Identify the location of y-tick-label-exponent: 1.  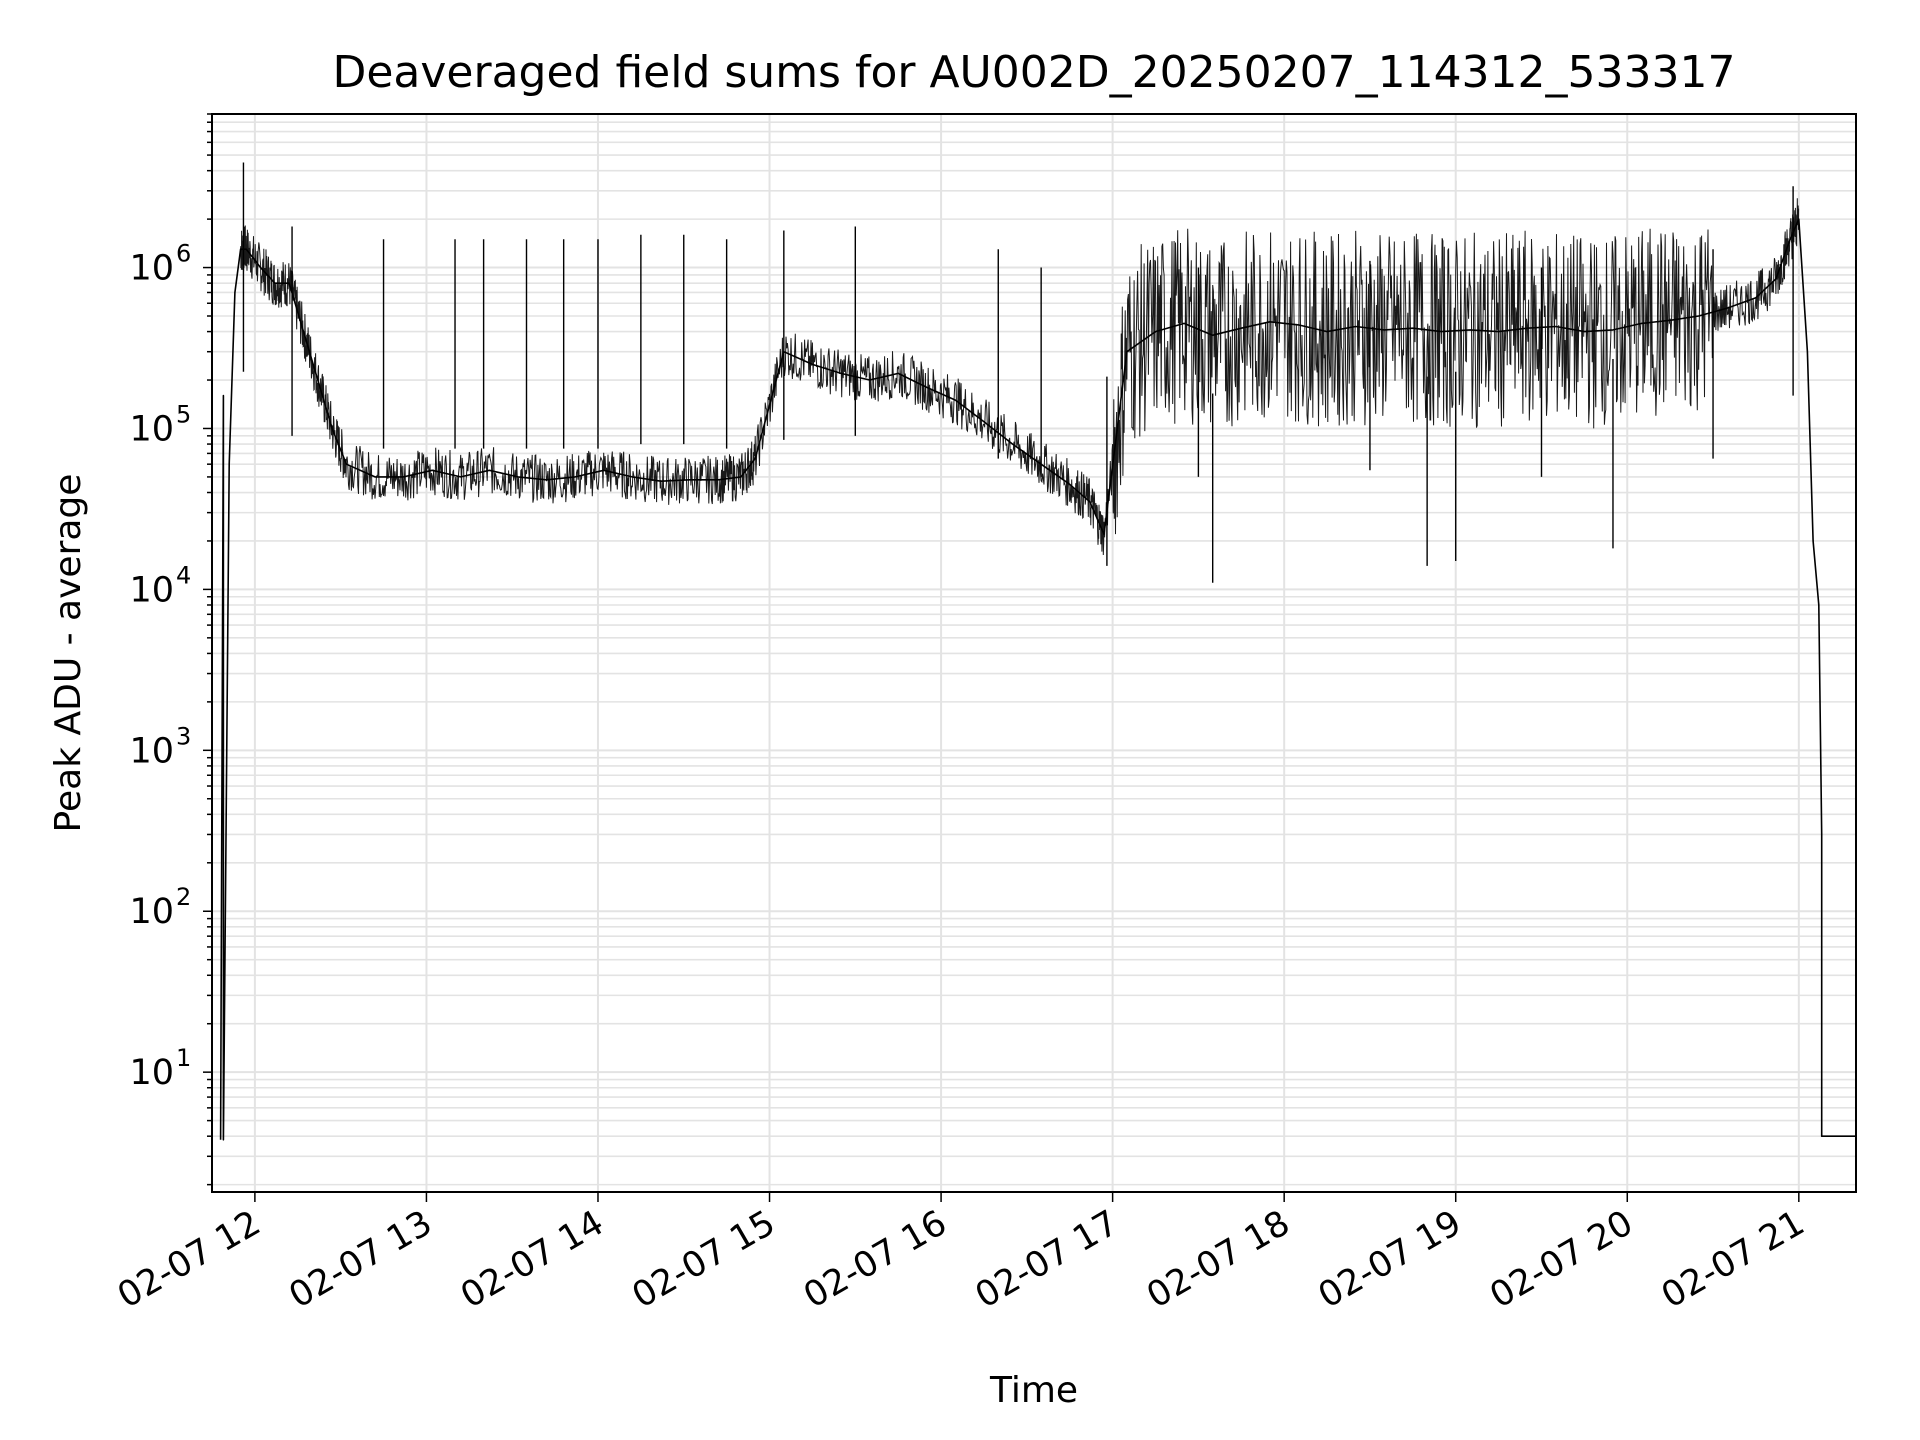
(183, 1058).